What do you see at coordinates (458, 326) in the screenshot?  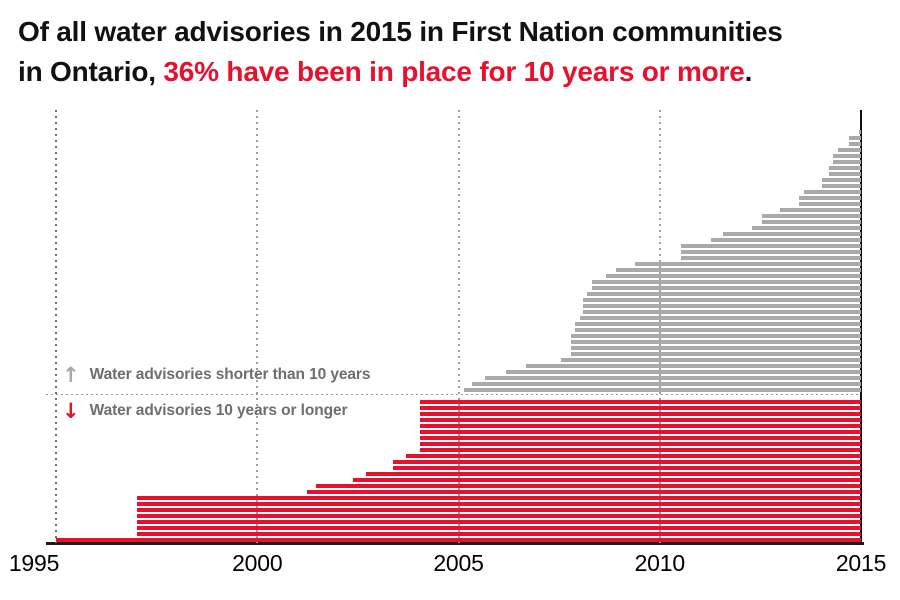 I see `gridline-2005` at bounding box center [458, 326].